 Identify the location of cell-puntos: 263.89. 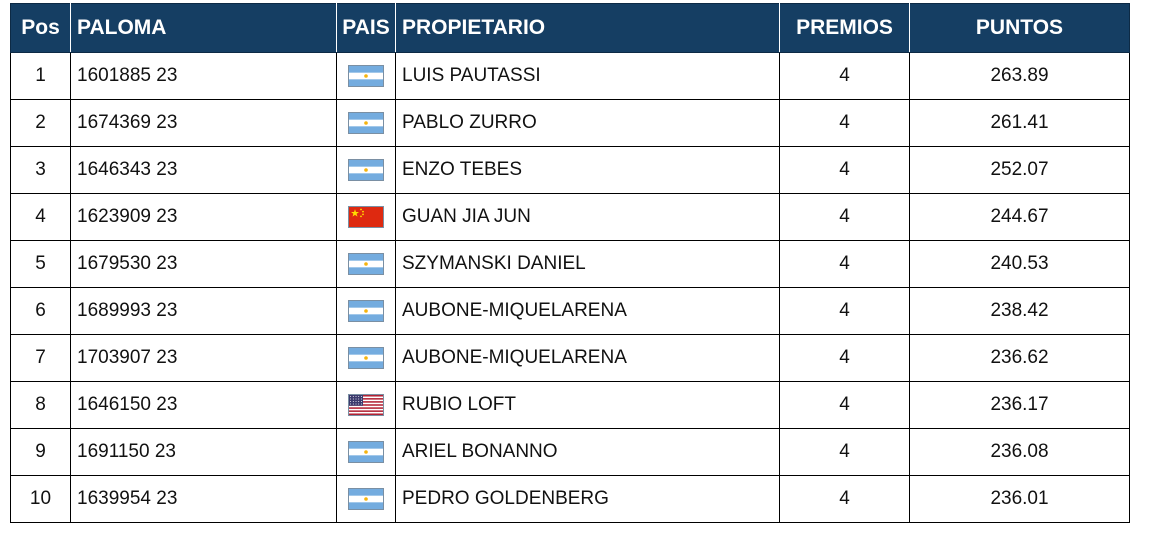
(1019, 76).